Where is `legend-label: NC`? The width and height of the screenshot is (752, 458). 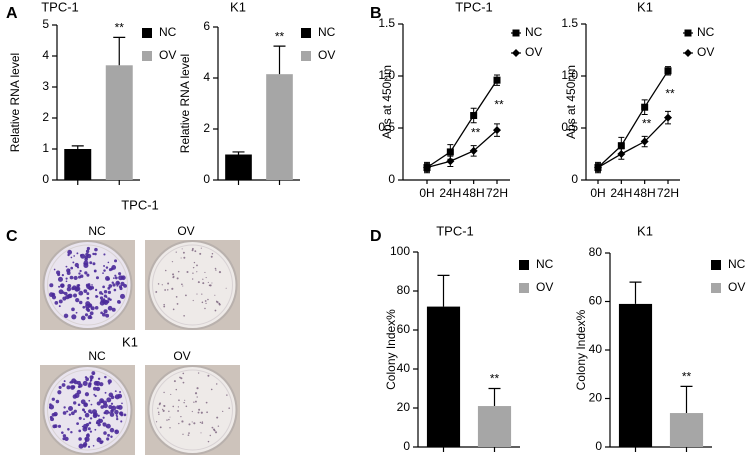
legend-label: NC is located at coordinates (545, 264).